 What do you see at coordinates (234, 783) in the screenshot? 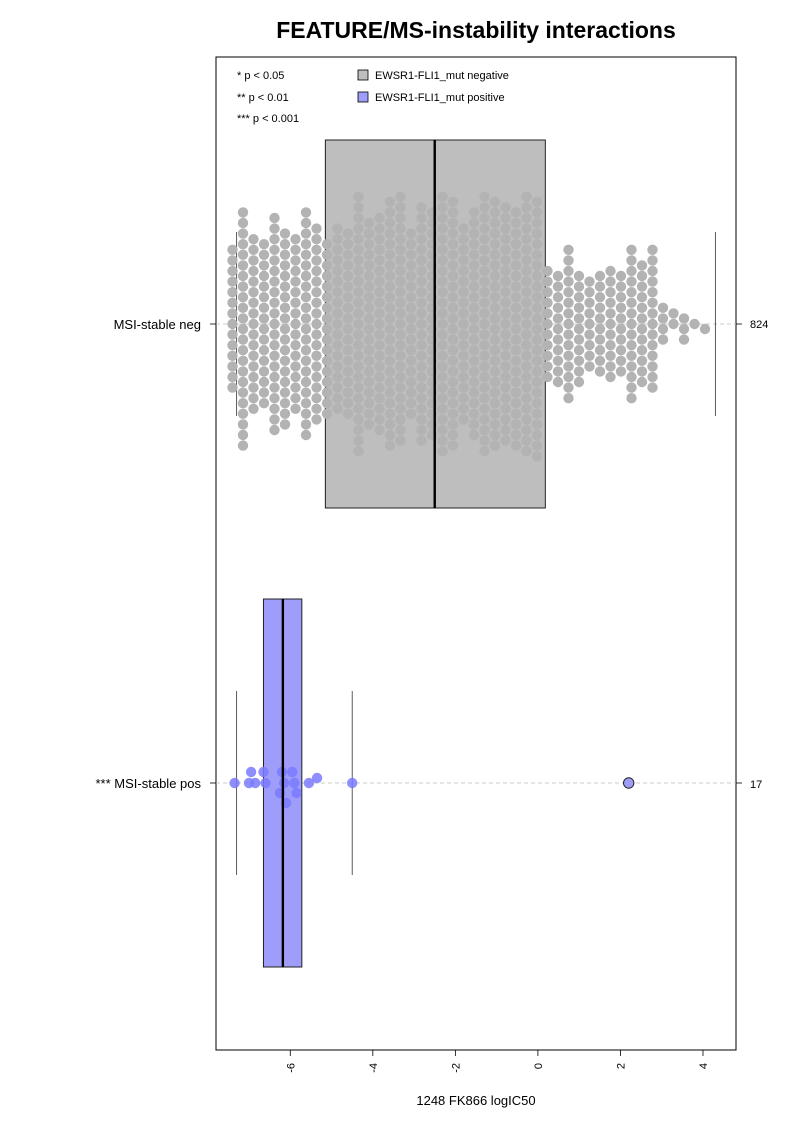
I see `pos-point` at bounding box center [234, 783].